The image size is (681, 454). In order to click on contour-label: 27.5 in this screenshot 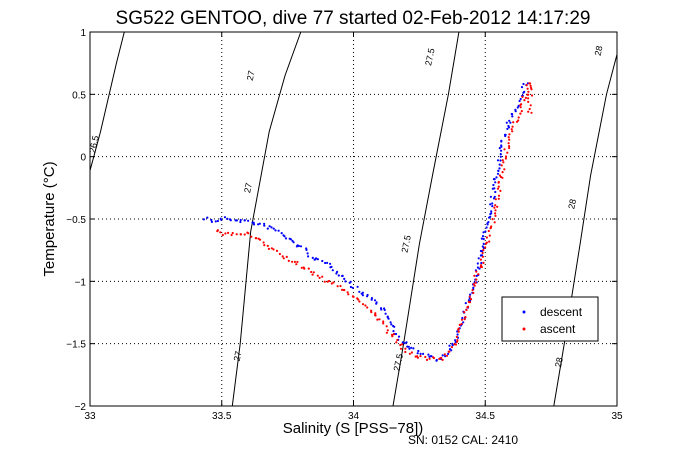, I will do `click(406, 243)`.